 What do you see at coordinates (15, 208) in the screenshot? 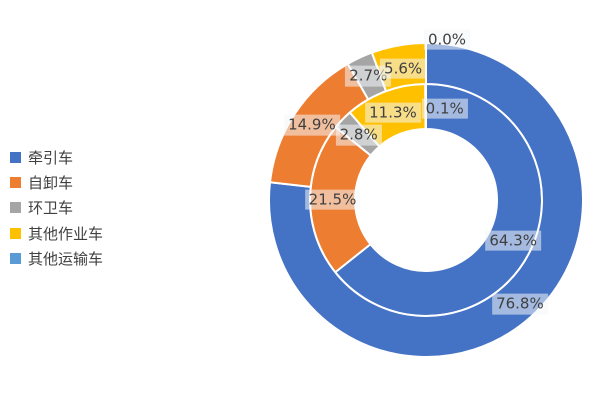
I see `legend-swatch-sanitation` at bounding box center [15, 208].